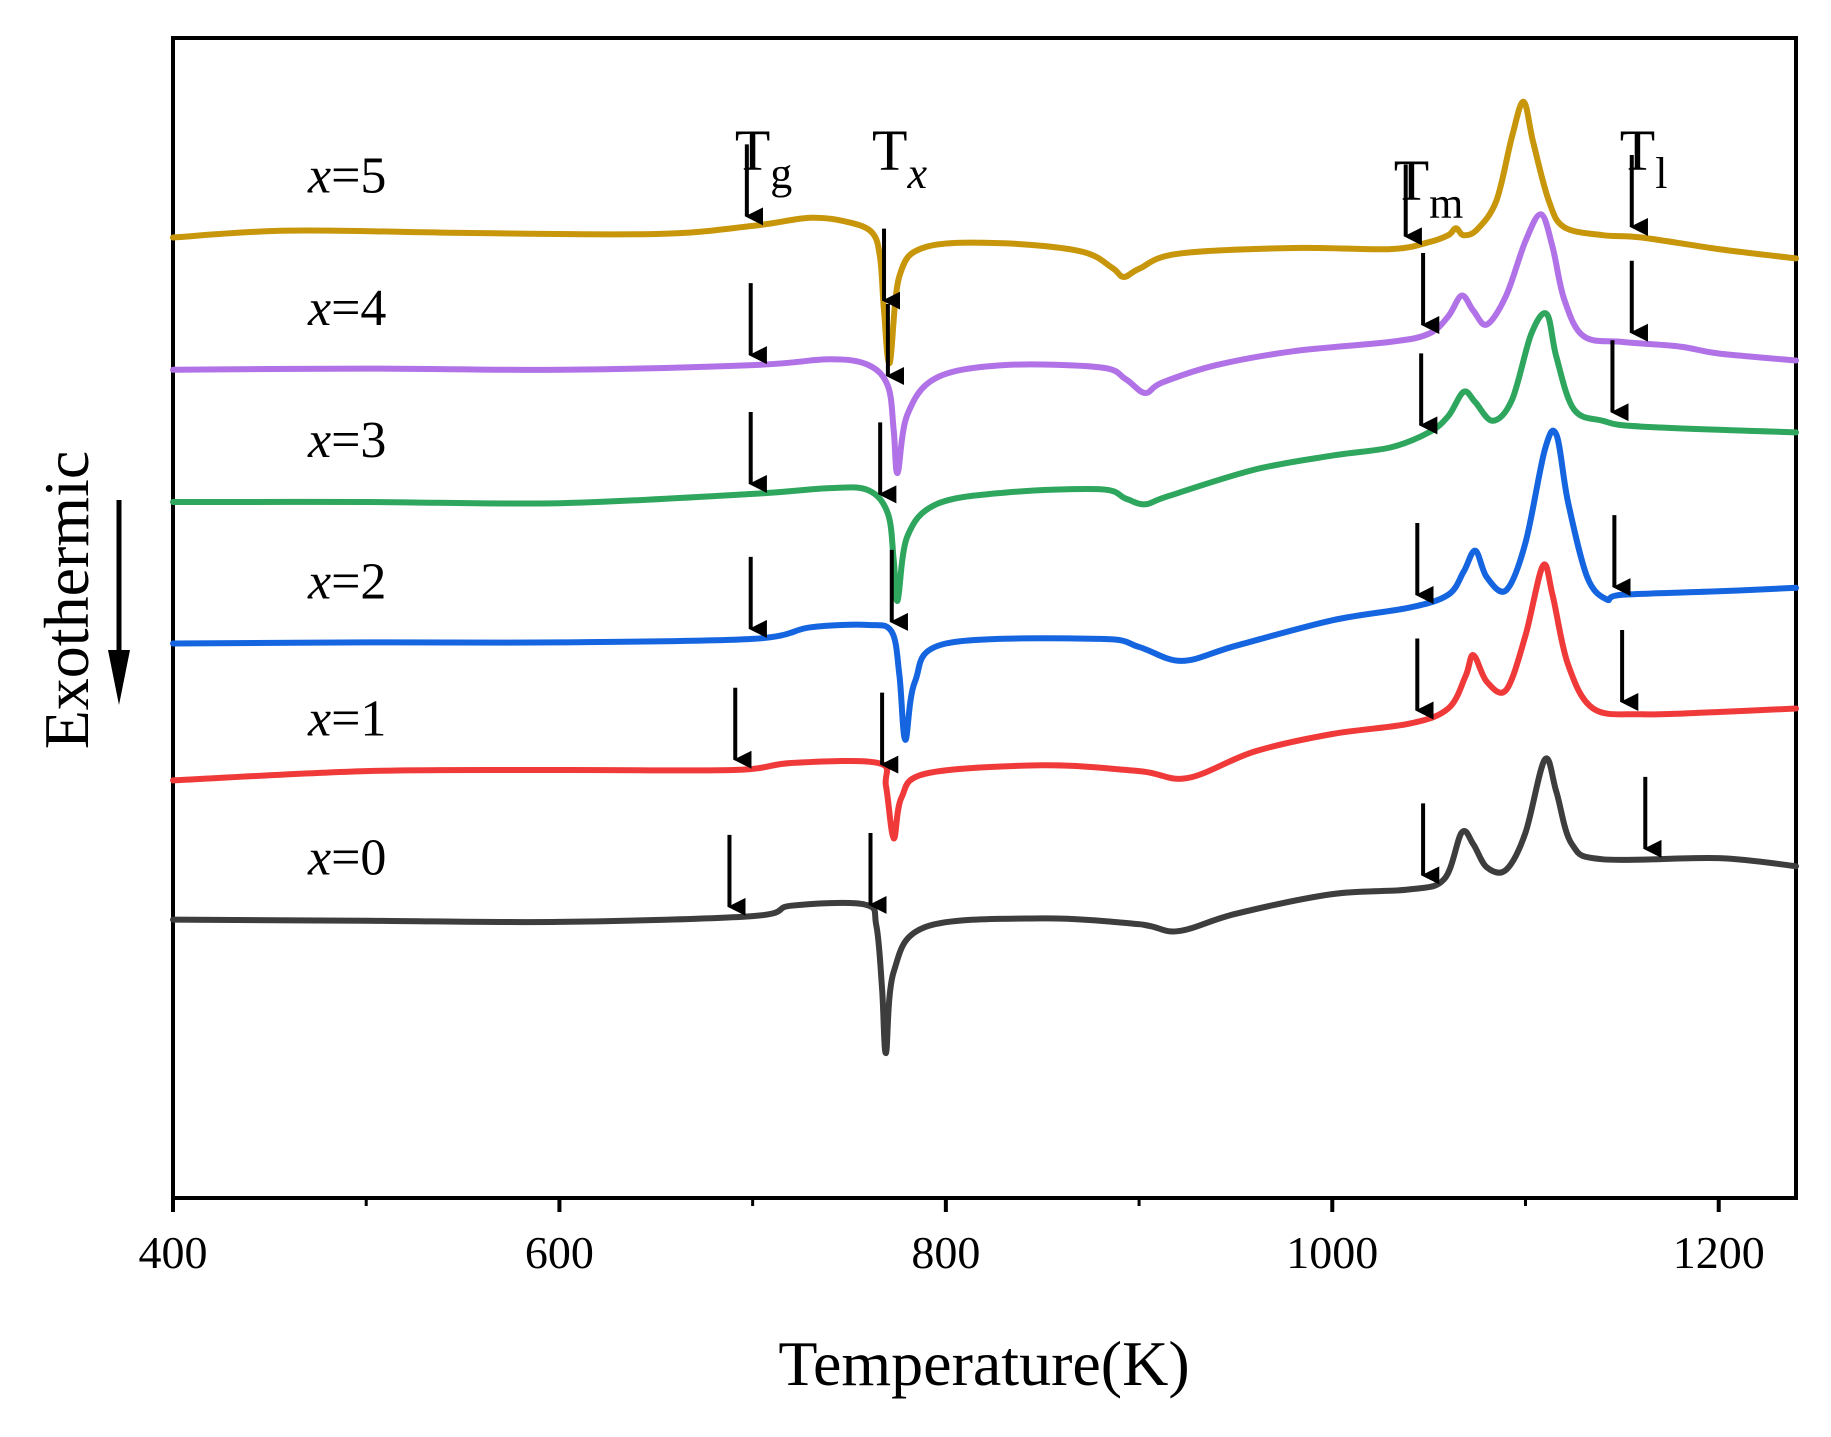 This screenshot has height=1437, width=1831. I want to click on x-tick-label: 1200, so click(1719, 1252).